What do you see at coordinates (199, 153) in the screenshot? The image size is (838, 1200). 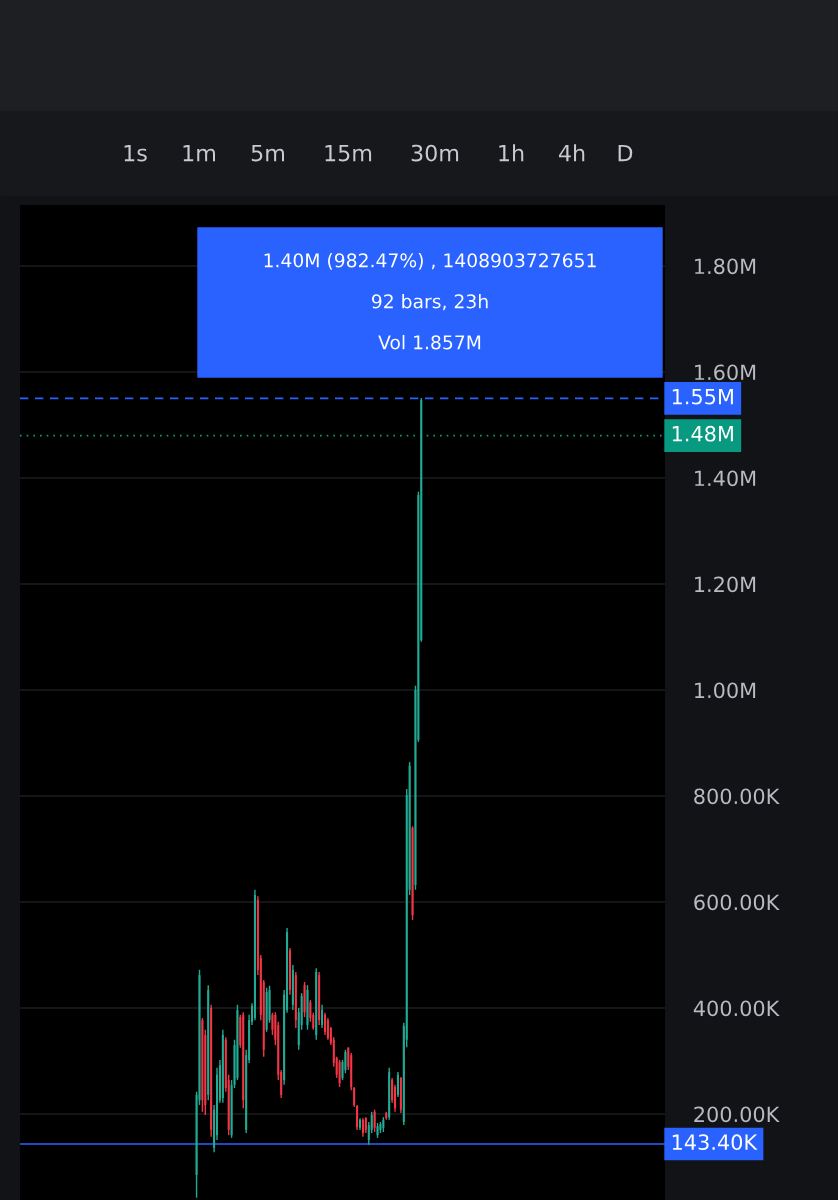 I see `text: 1m` at bounding box center [199, 153].